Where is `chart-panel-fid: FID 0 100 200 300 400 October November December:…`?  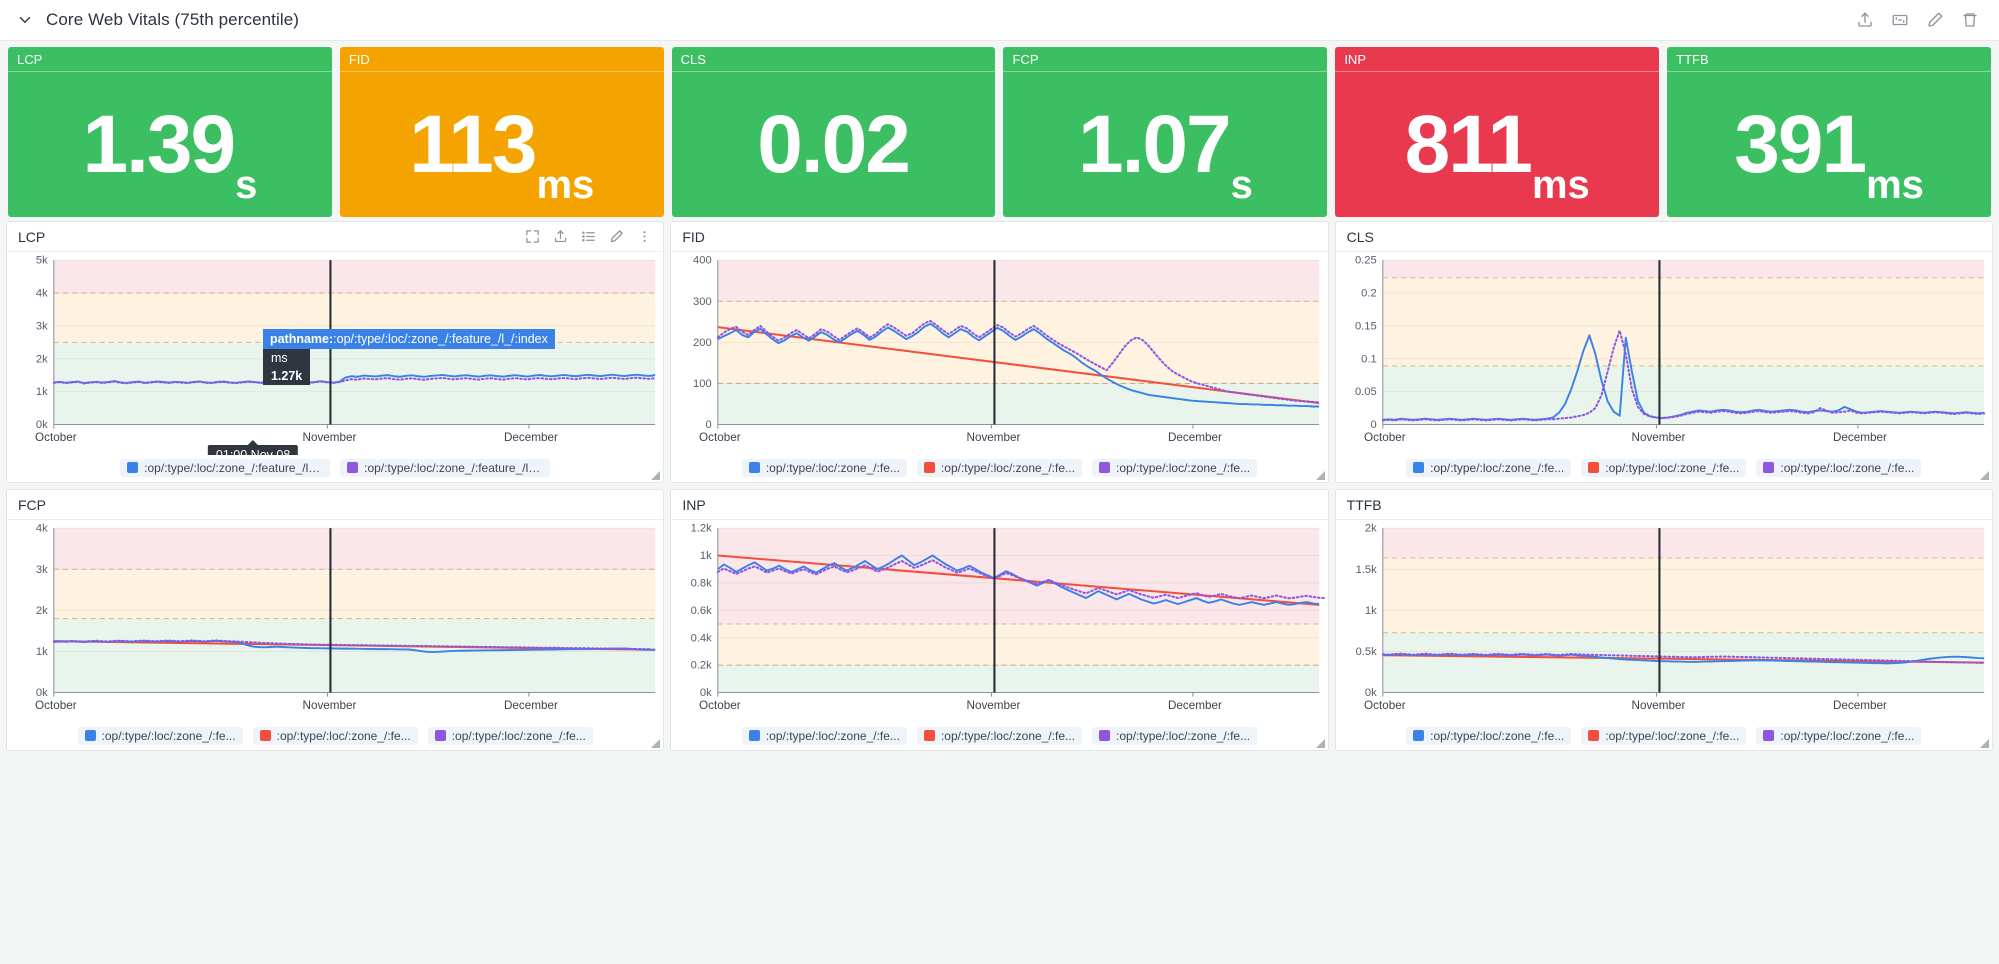
chart-panel-fid: FID 0 100 200 300 400 October November December:… is located at coordinates (999, 352).